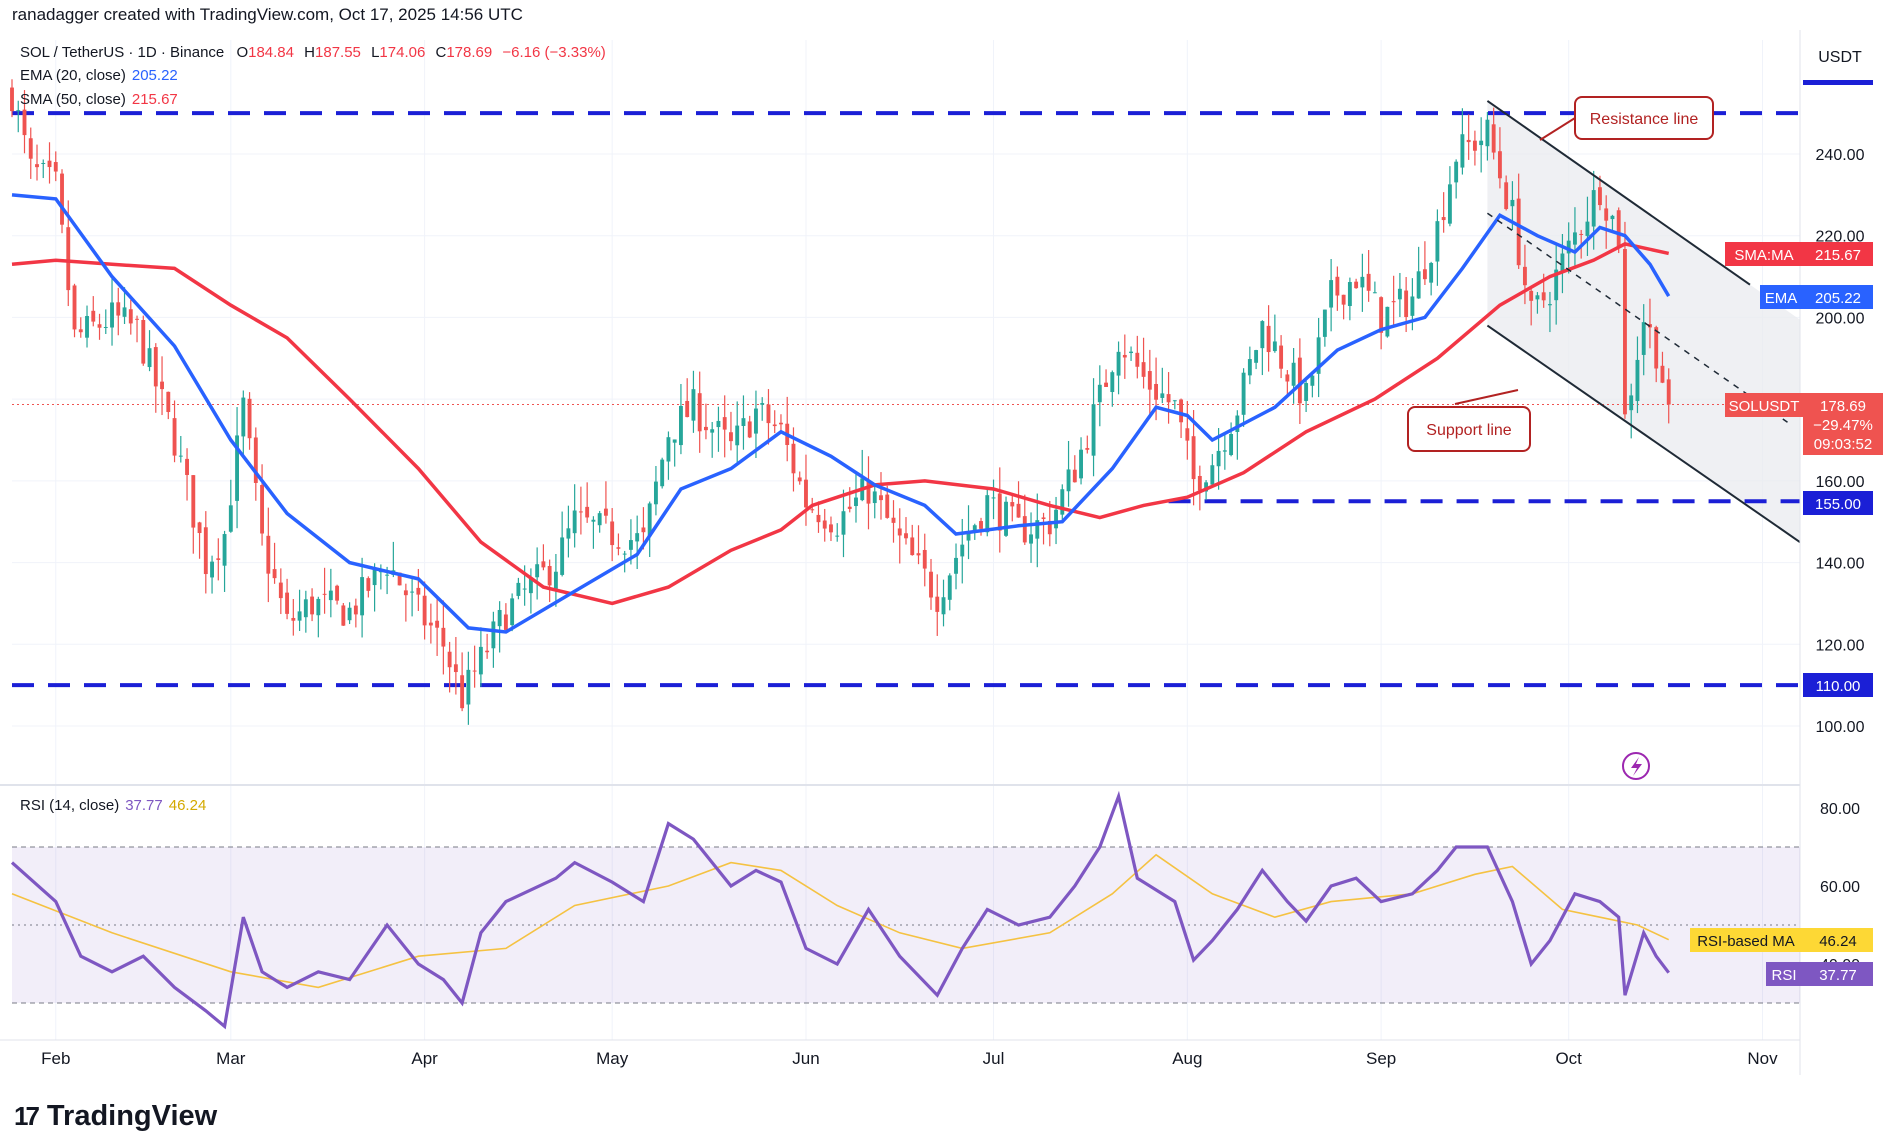 The image size is (1900, 1147). What do you see at coordinates (1840, 727) in the screenshot?
I see `price-tick-label: 100.00` at bounding box center [1840, 727].